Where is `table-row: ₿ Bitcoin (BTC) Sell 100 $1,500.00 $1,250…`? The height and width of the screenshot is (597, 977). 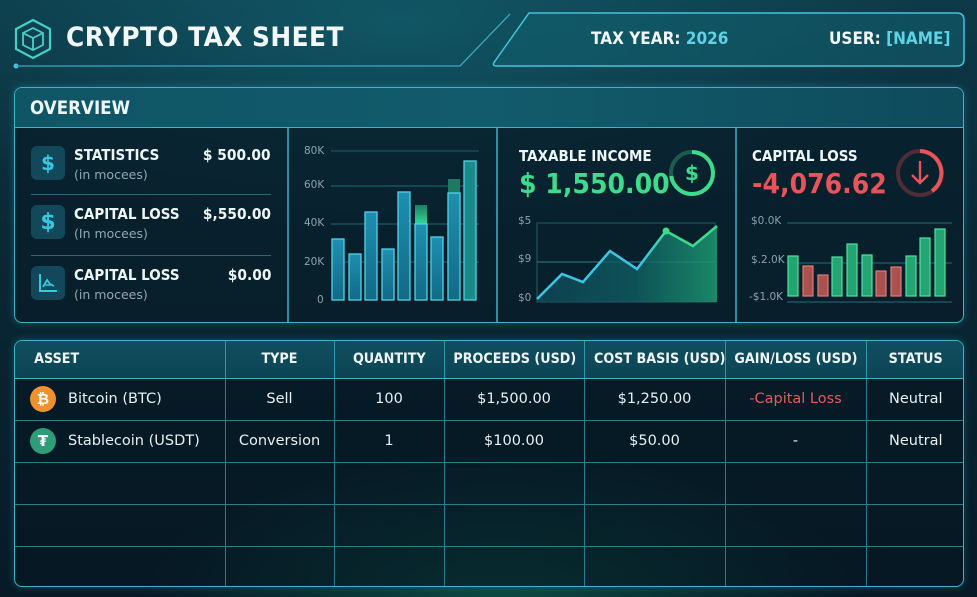 table-row: ₿ Bitcoin (BTC) Sell 100 $1,500.00 $1,250… is located at coordinates (489, 399).